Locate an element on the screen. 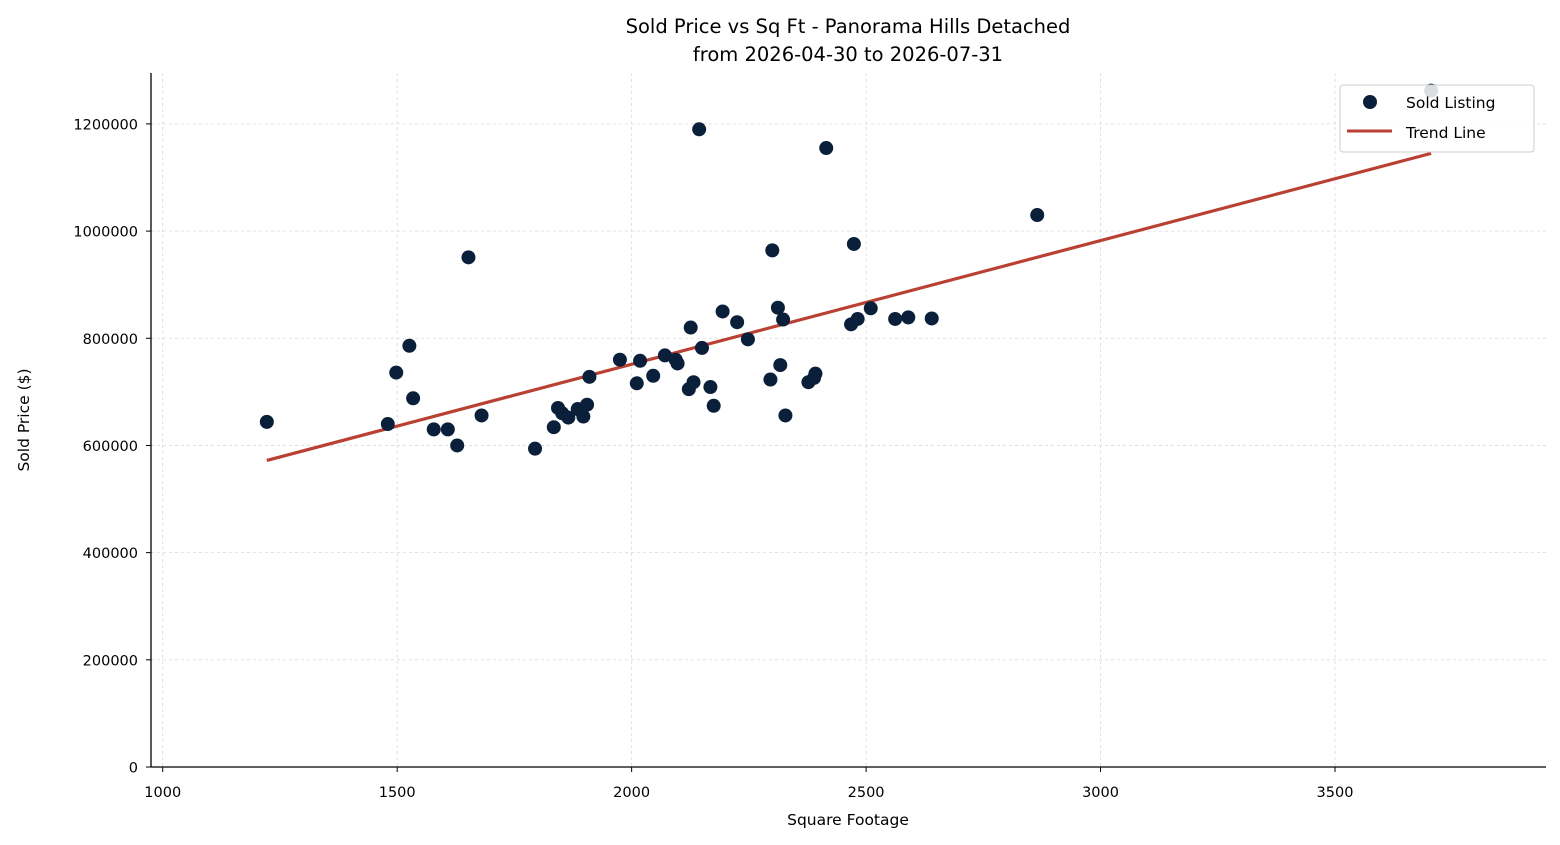 This screenshot has width=1560, height=845. legend-label-sold-listing: Sold Listing is located at coordinates (1450, 103).